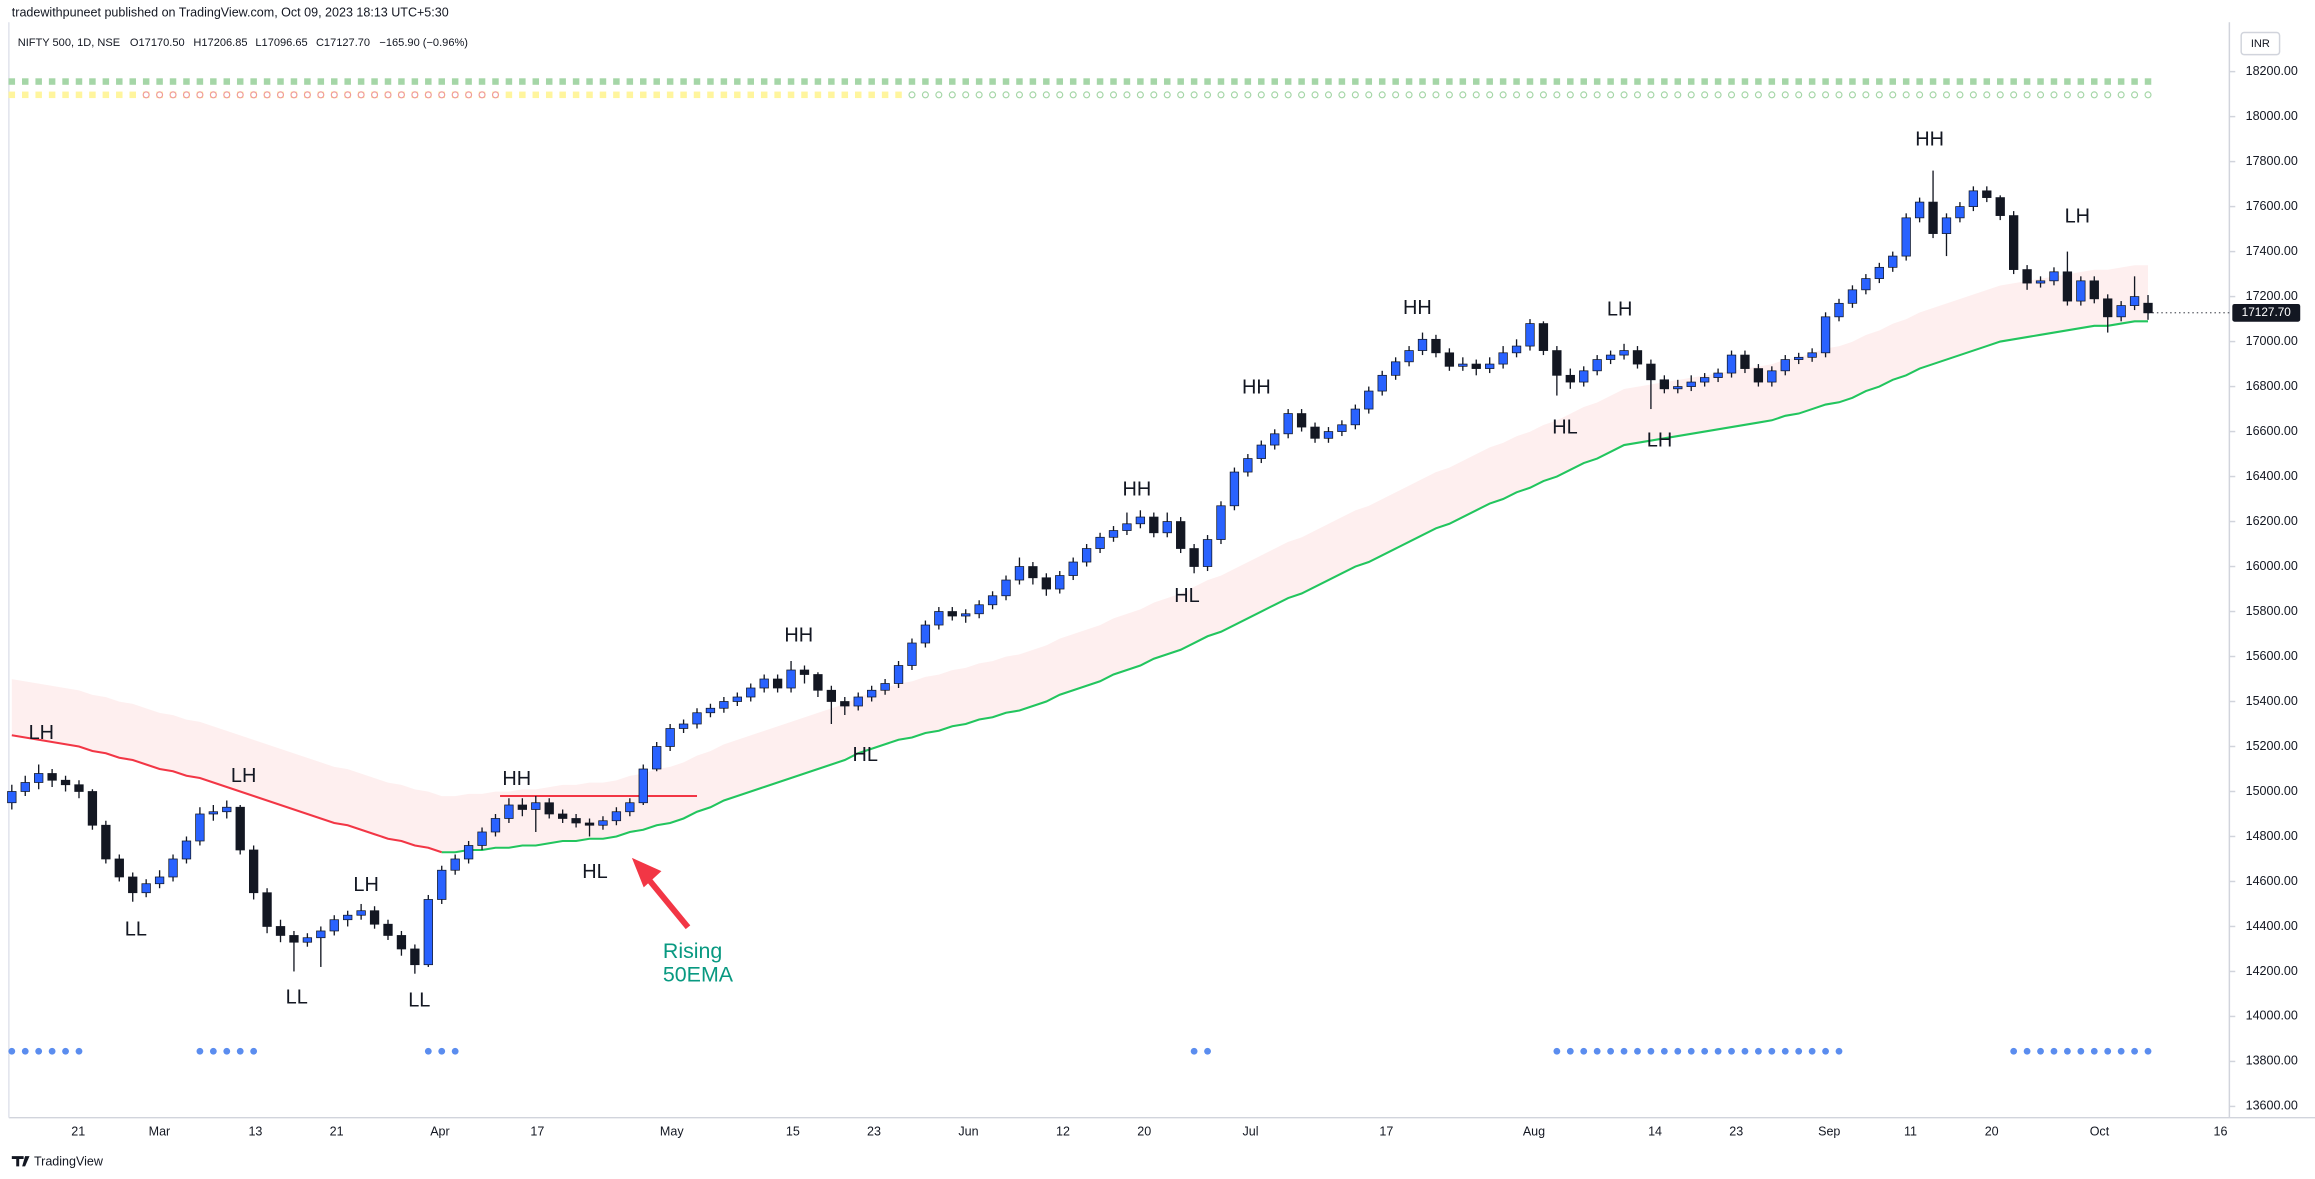  Describe the element at coordinates (646, 872) in the screenshot. I see `arrow-head` at that location.